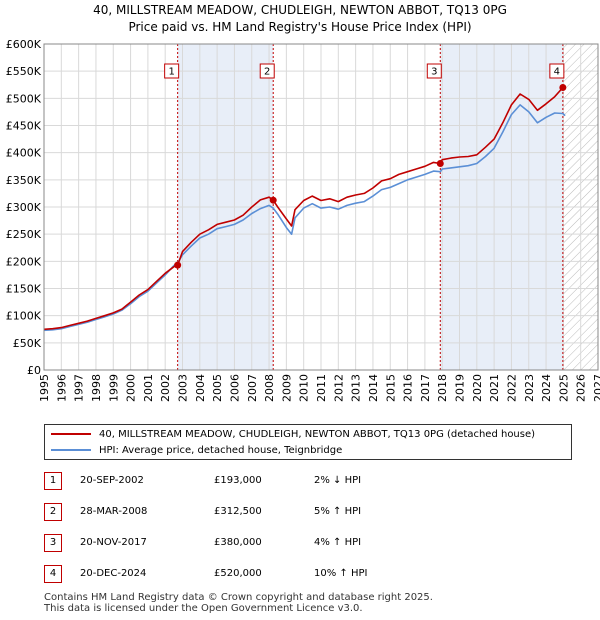  Describe the element at coordinates (477, 388) in the screenshot. I see `x-tick-label: 2020` at that location.